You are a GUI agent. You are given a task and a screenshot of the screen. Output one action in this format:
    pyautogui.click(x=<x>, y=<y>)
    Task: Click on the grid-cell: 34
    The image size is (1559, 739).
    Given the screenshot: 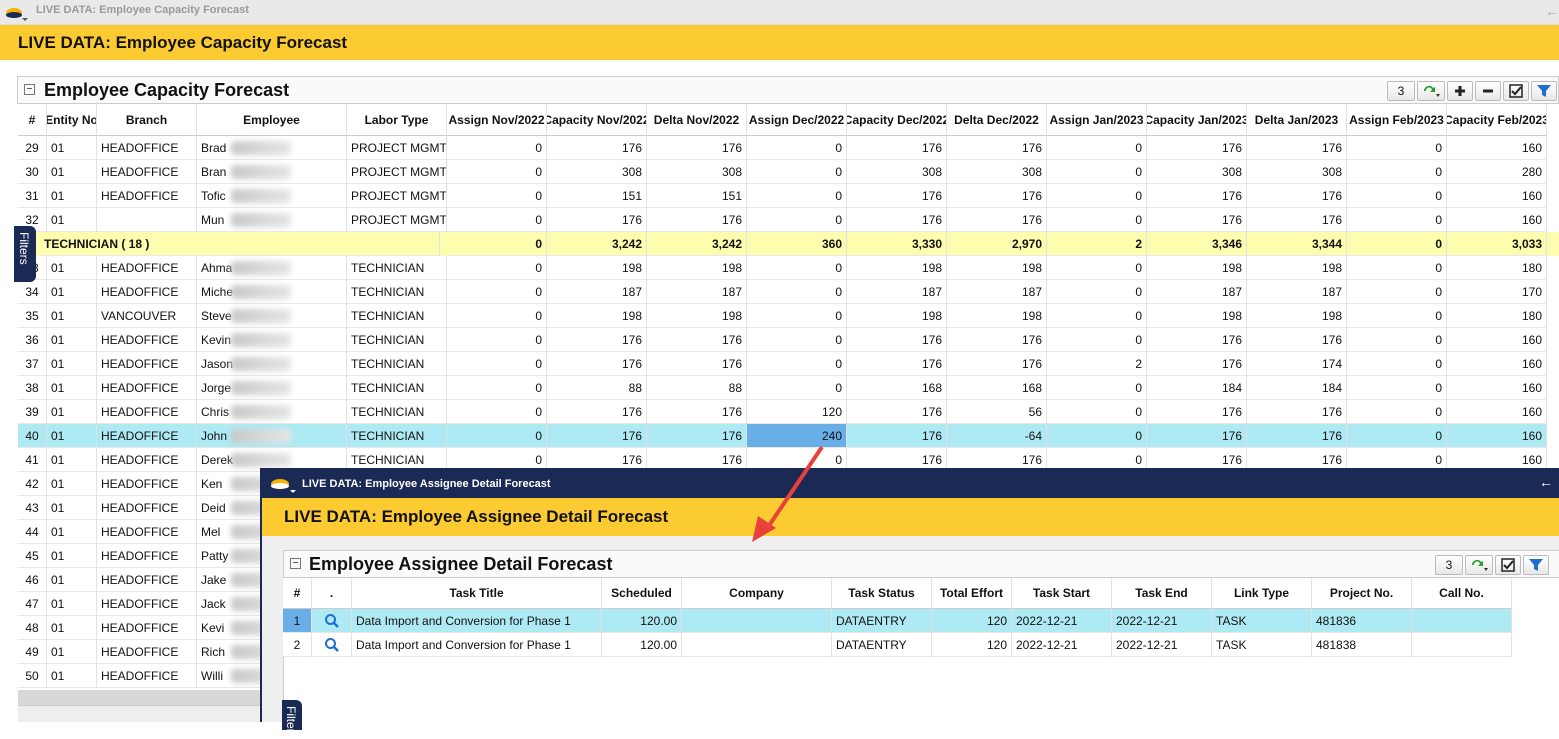 What is the action you would take?
    pyautogui.click(x=32, y=292)
    